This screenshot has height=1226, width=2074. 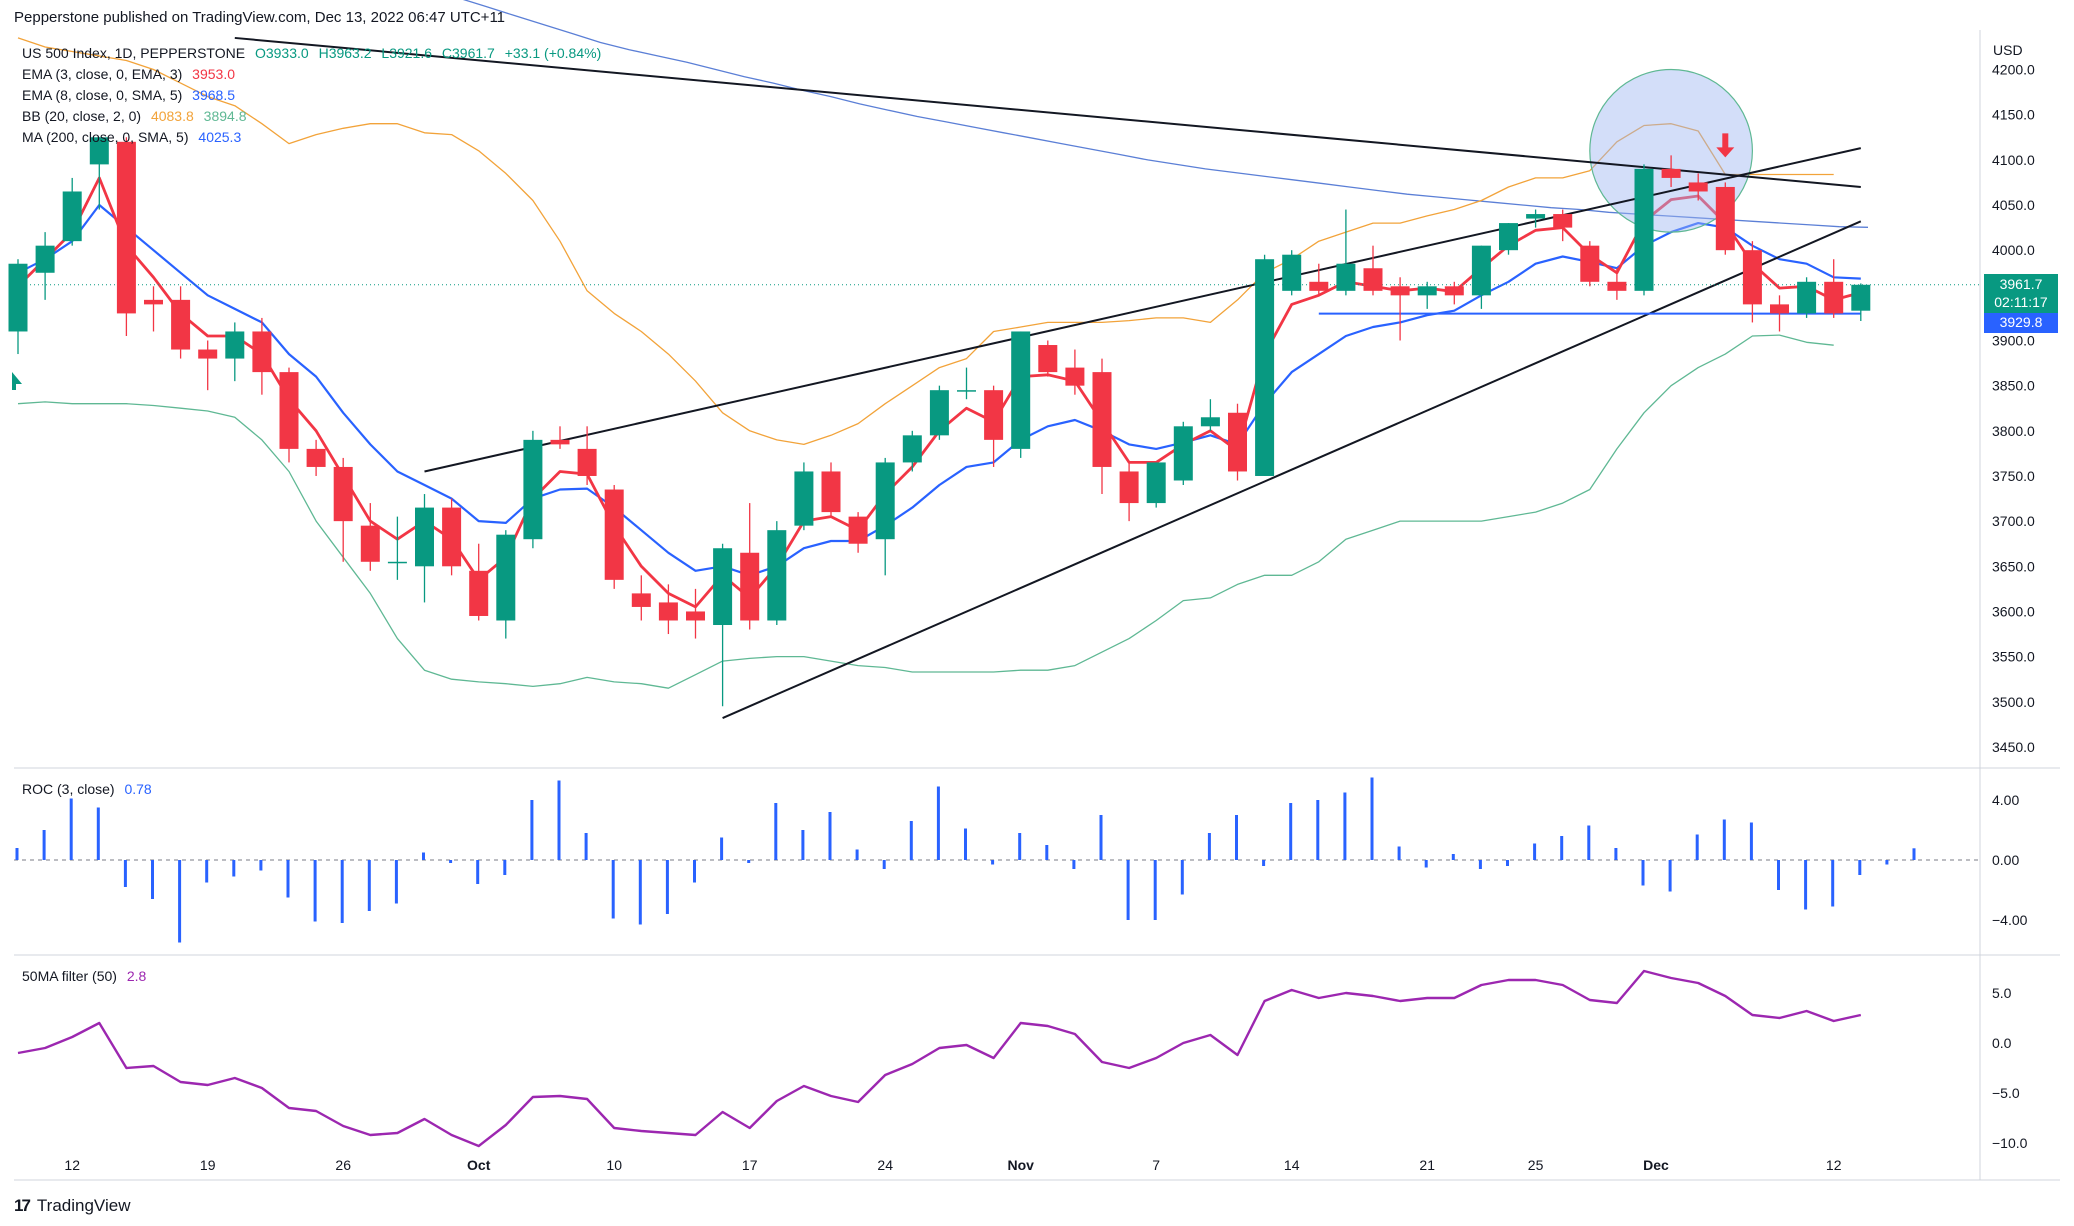 I want to click on filter-pane-label: 50MA filter (50) 2.8, so click(x=84, y=976).